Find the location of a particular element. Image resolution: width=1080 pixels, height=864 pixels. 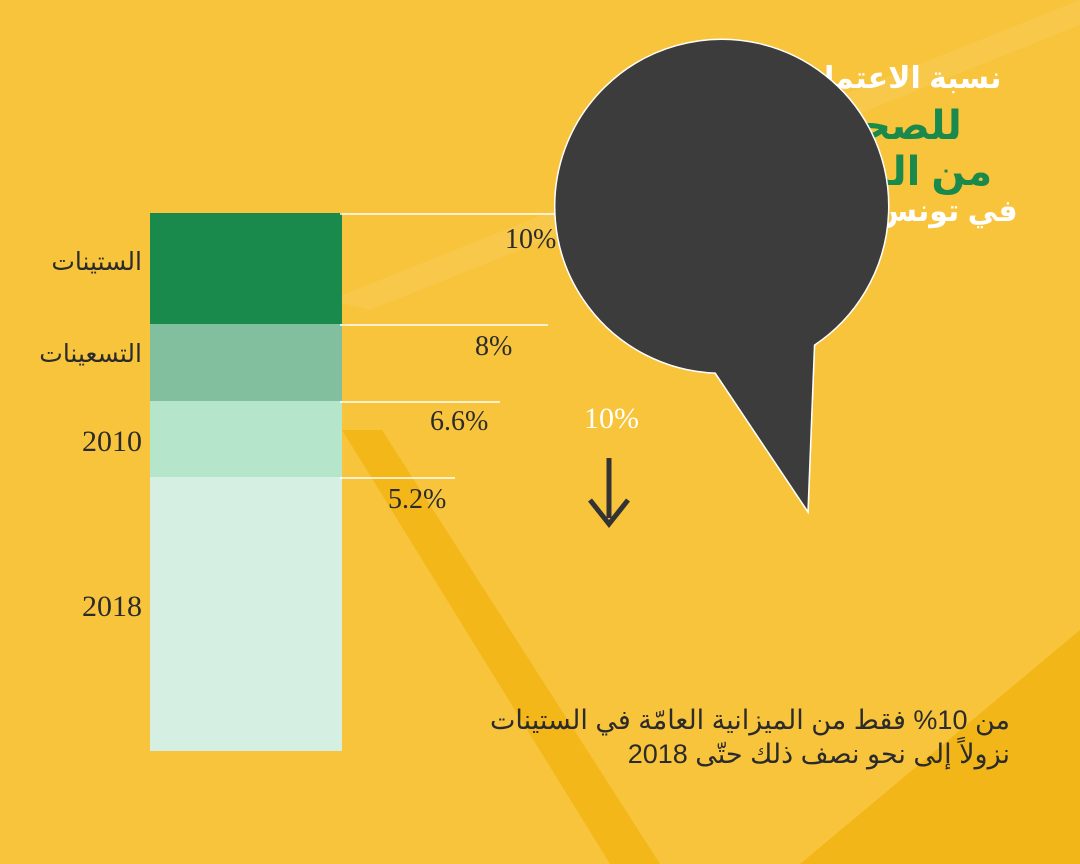

bar-value-label: 10% is located at coordinates (531, 239).